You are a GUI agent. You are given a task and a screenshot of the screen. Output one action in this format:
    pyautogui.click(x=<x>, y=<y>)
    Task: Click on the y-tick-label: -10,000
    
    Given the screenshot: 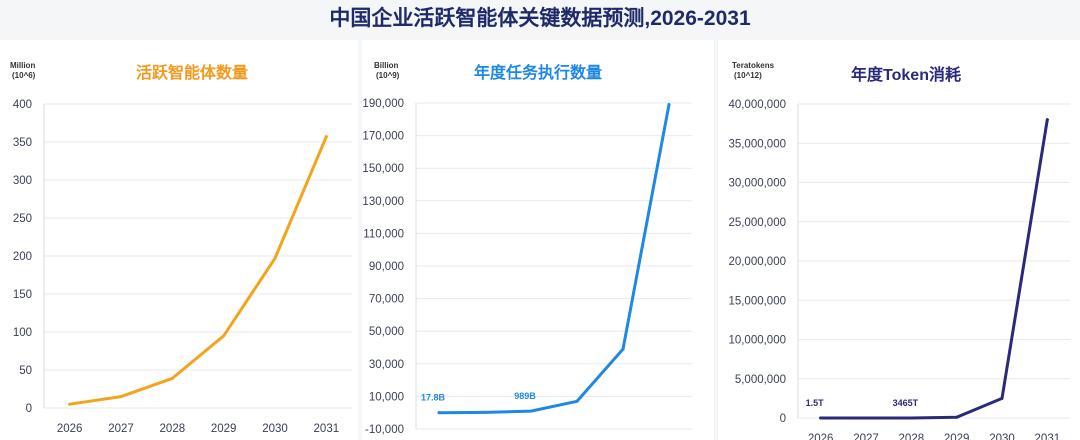 What is the action you would take?
    pyautogui.click(x=384, y=430)
    